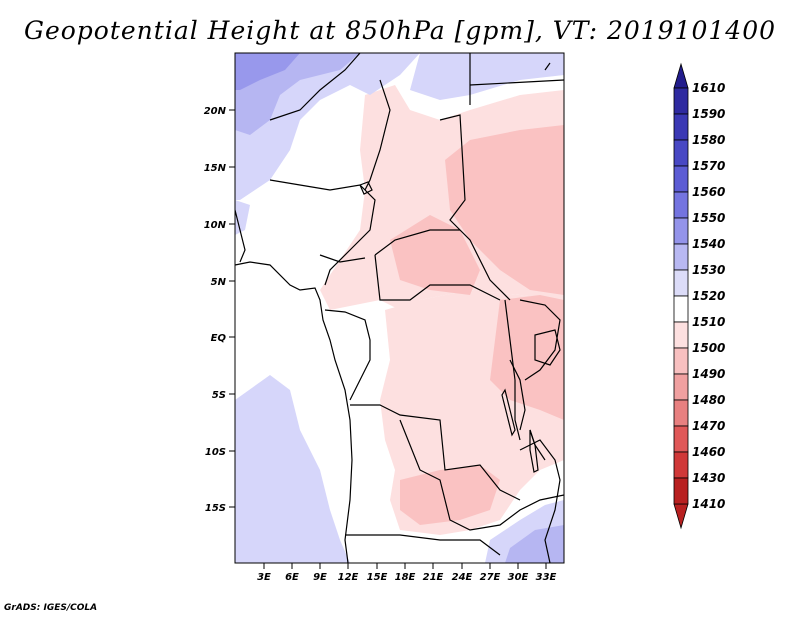  What do you see at coordinates (264, 577) in the screenshot?
I see `lon-tick-label: 3E` at bounding box center [264, 577].